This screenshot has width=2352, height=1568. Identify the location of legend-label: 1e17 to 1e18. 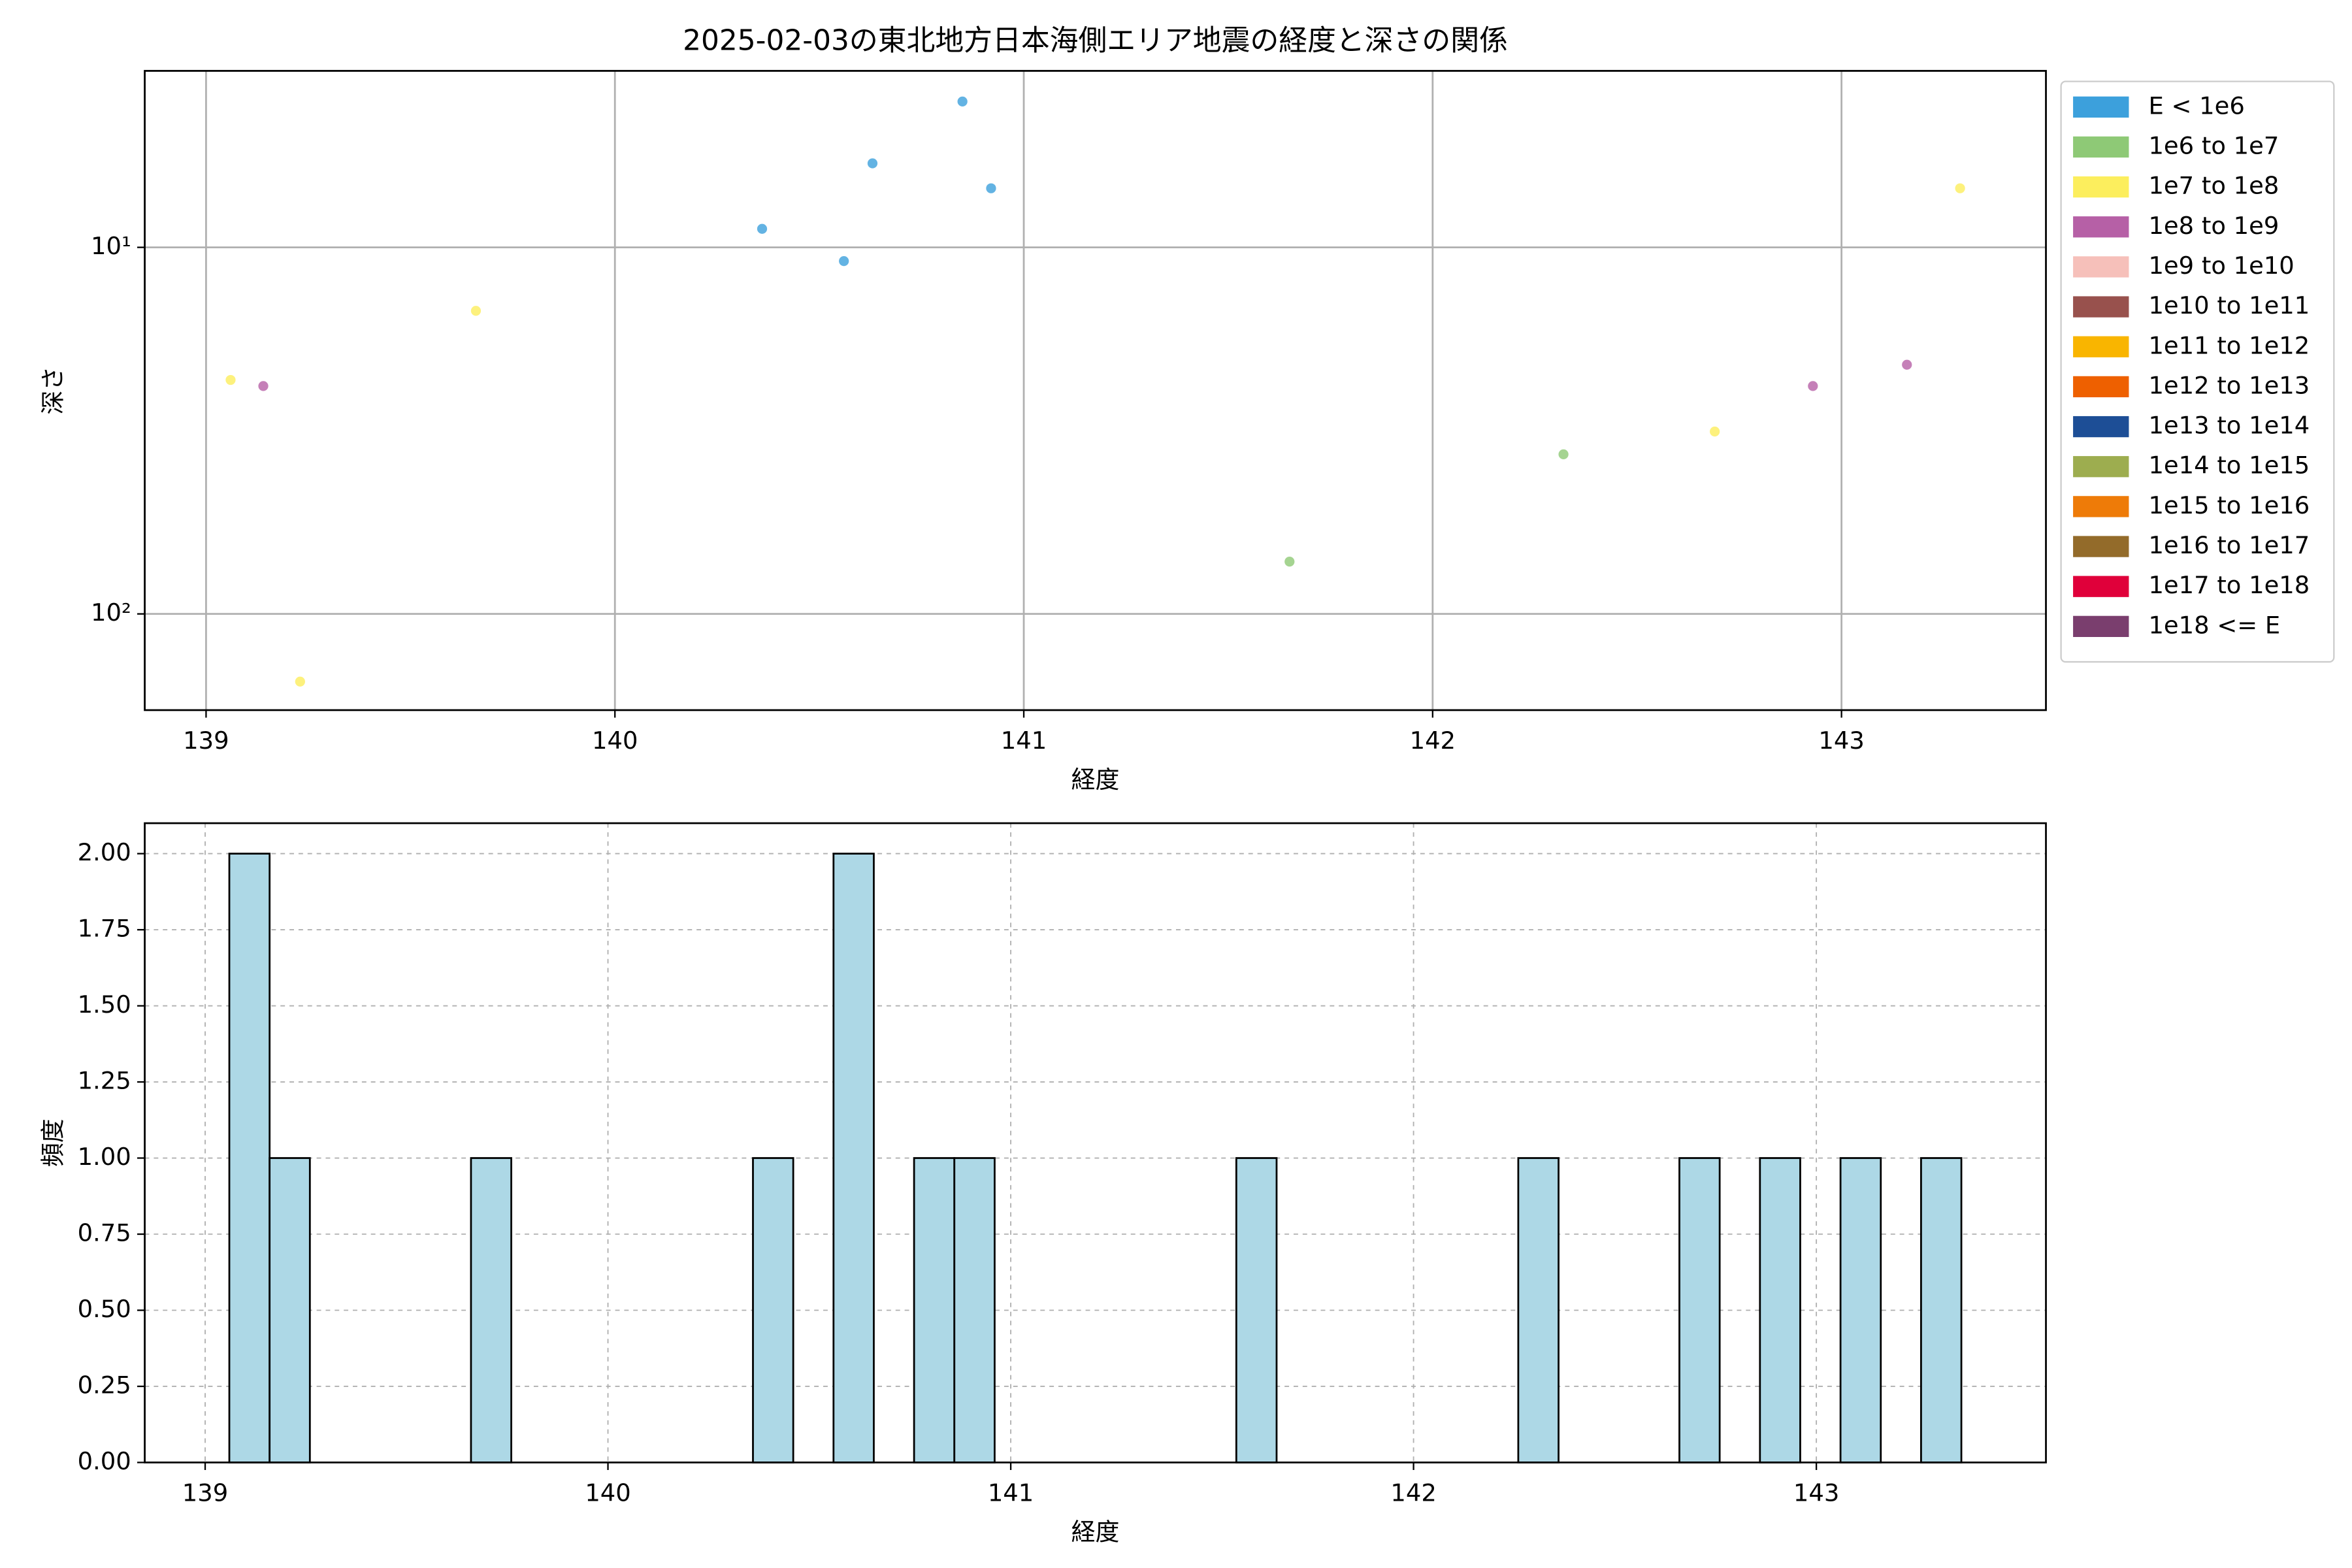
(2229, 585).